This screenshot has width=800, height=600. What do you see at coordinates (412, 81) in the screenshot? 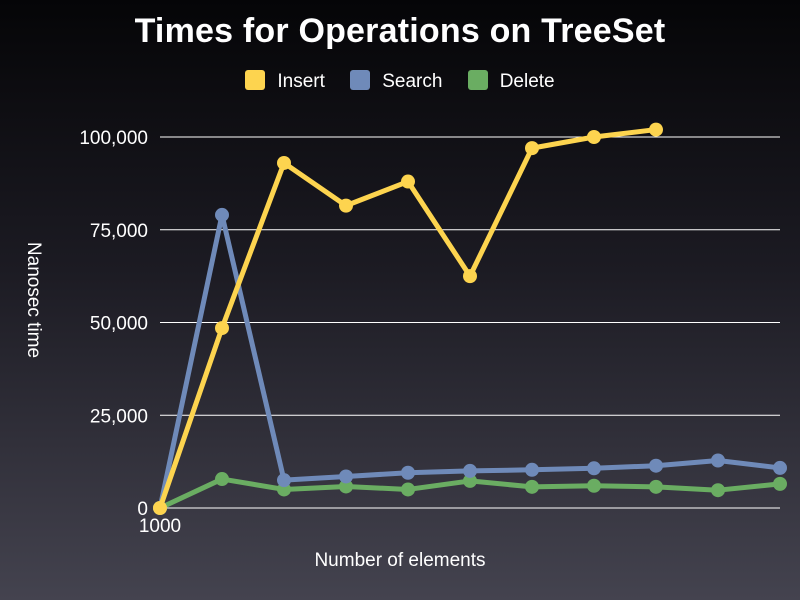
I see `legend-label-search: Search` at bounding box center [412, 81].